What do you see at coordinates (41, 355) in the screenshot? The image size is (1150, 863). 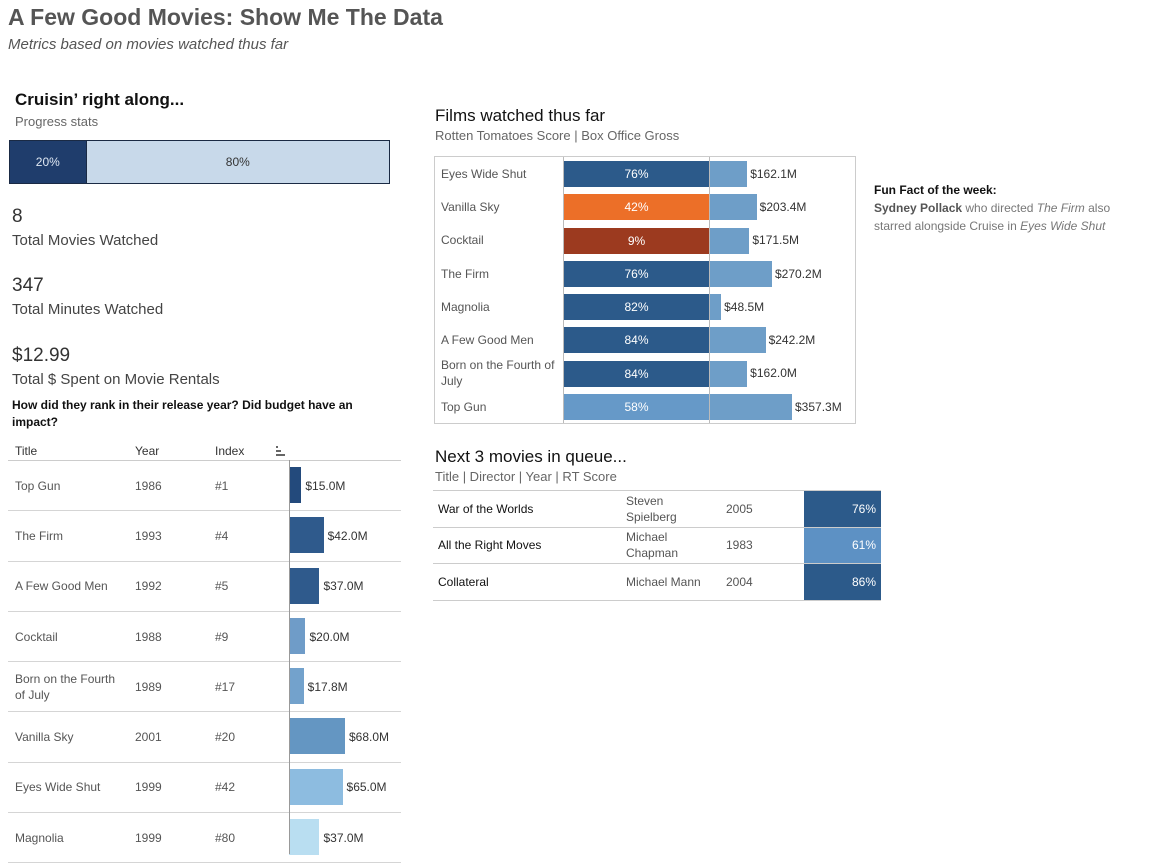 I see `stat-spent-value: $12.99` at bounding box center [41, 355].